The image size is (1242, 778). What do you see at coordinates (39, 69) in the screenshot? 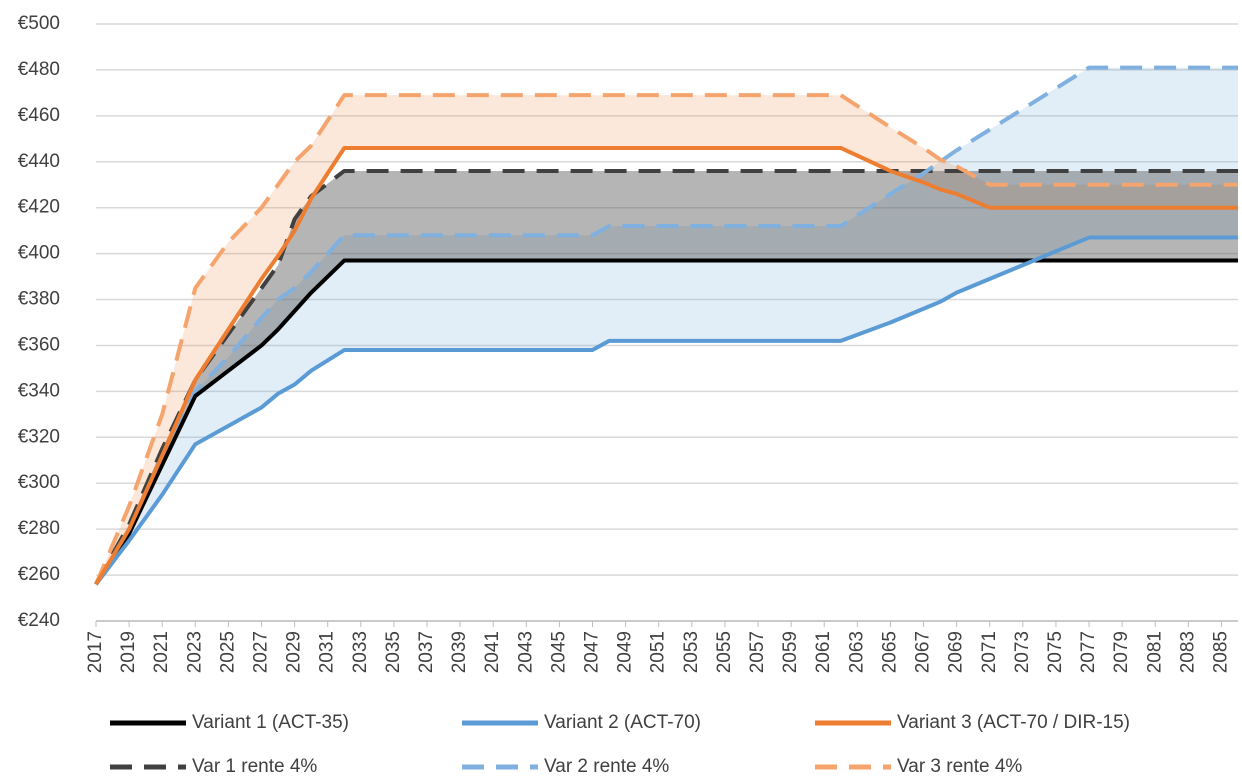
I see `y-tick-label: €480` at bounding box center [39, 69].